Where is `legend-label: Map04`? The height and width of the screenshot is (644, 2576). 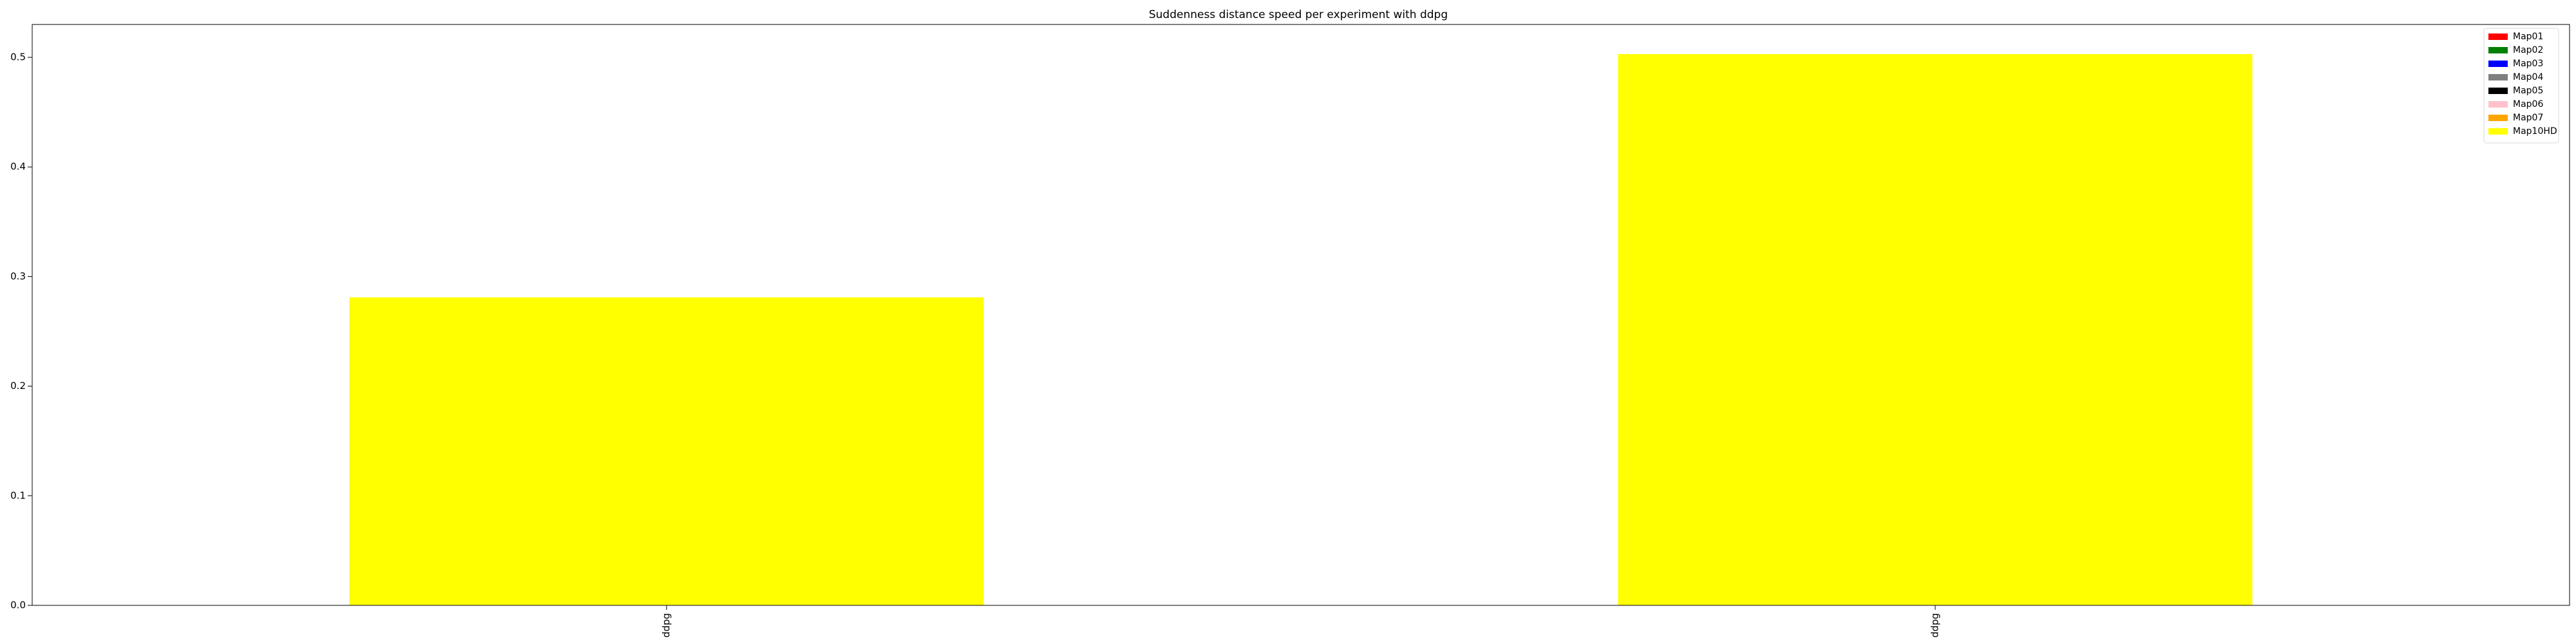
legend-label: Map04 is located at coordinates (2528, 77).